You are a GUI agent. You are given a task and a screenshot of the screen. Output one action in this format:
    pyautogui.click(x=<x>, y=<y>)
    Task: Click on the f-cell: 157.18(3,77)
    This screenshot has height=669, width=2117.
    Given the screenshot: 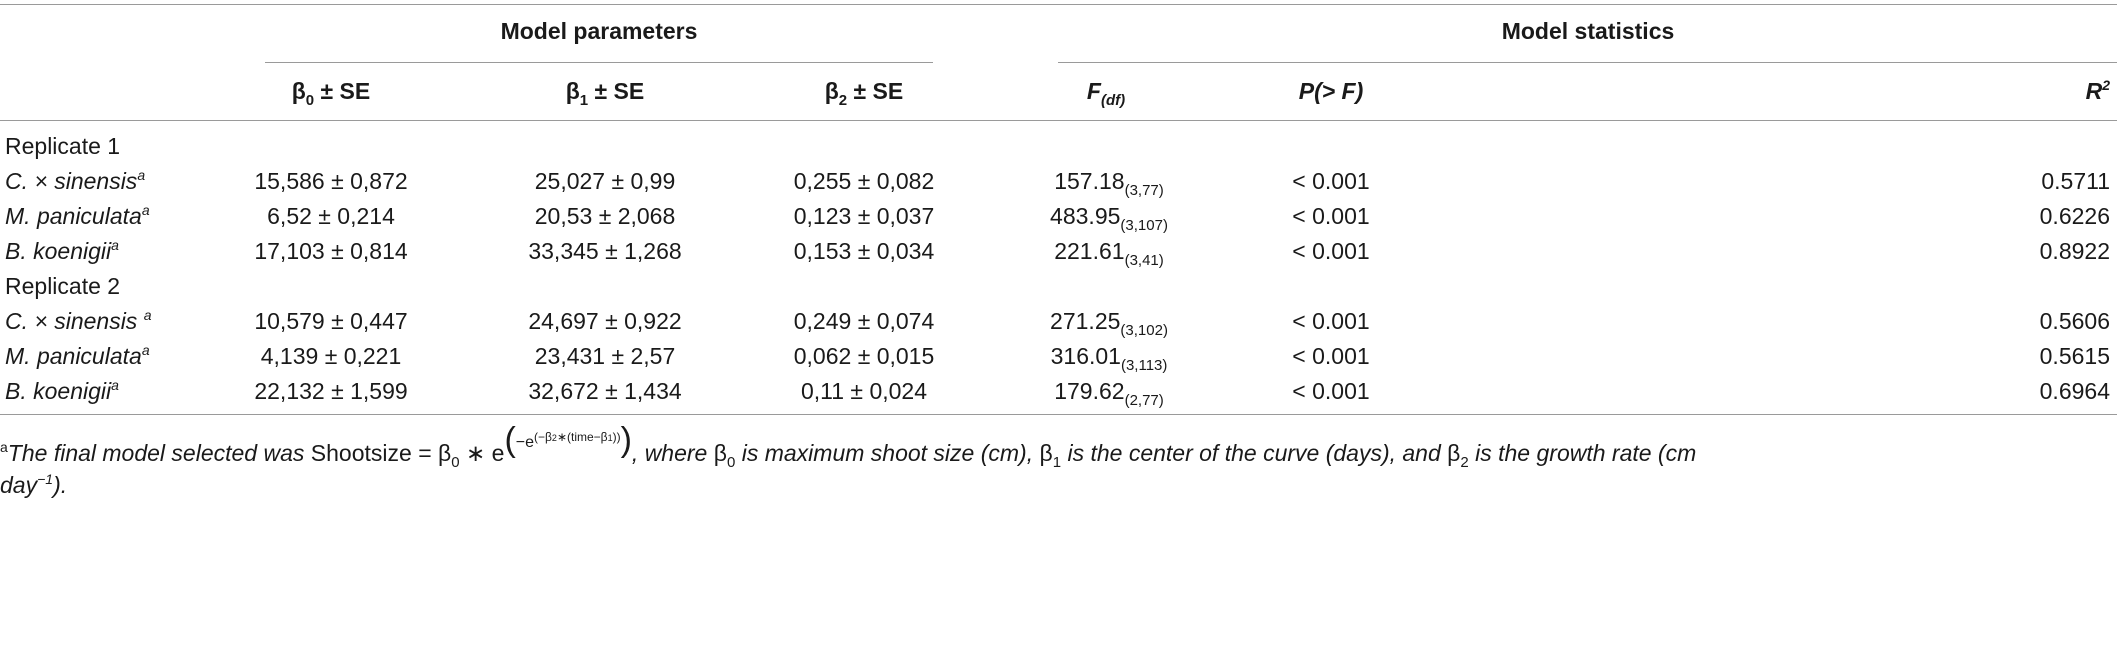 What is the action you would take?
    pyautogui.click(x=1109, y=183)
    